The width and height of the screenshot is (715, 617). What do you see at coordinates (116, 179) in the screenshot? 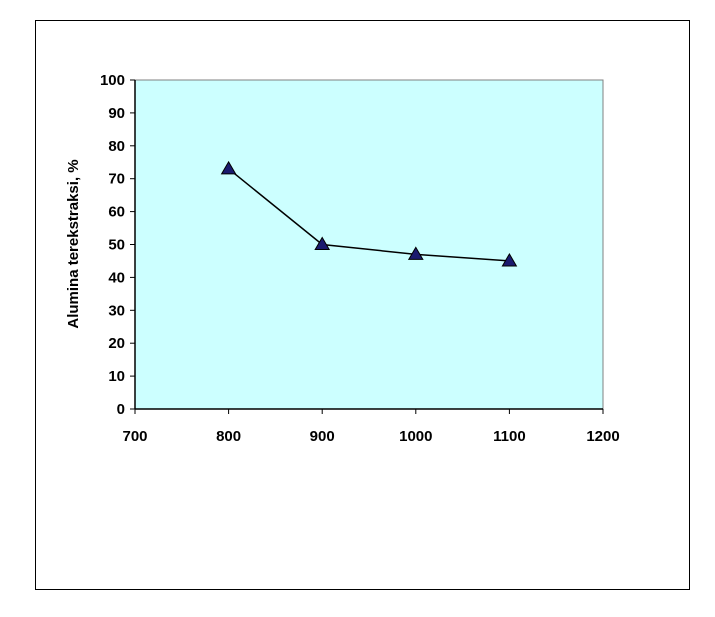
I see `y-tick-label: 70` at bounding box center [116, 179].